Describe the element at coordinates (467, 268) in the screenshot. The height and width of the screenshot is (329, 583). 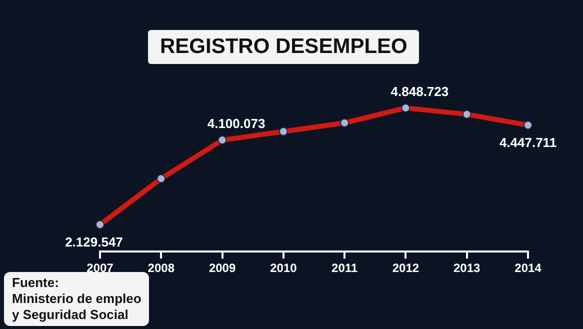
I see `x-tick-label: 2013` at that location.